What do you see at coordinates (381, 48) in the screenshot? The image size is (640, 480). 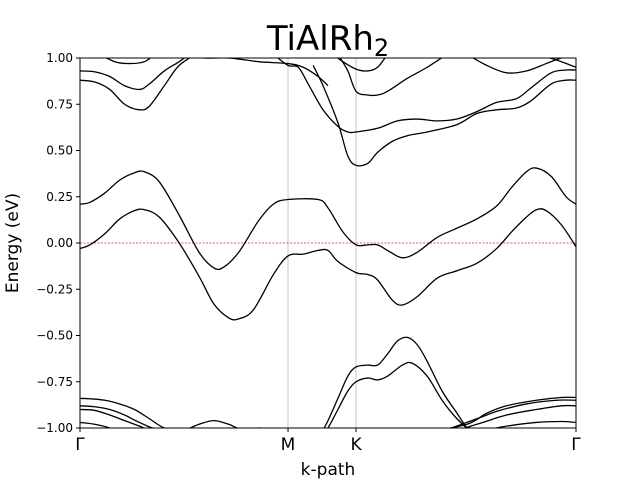 I see `chart-title-subscript: 2` at bounding box center [381, 48].